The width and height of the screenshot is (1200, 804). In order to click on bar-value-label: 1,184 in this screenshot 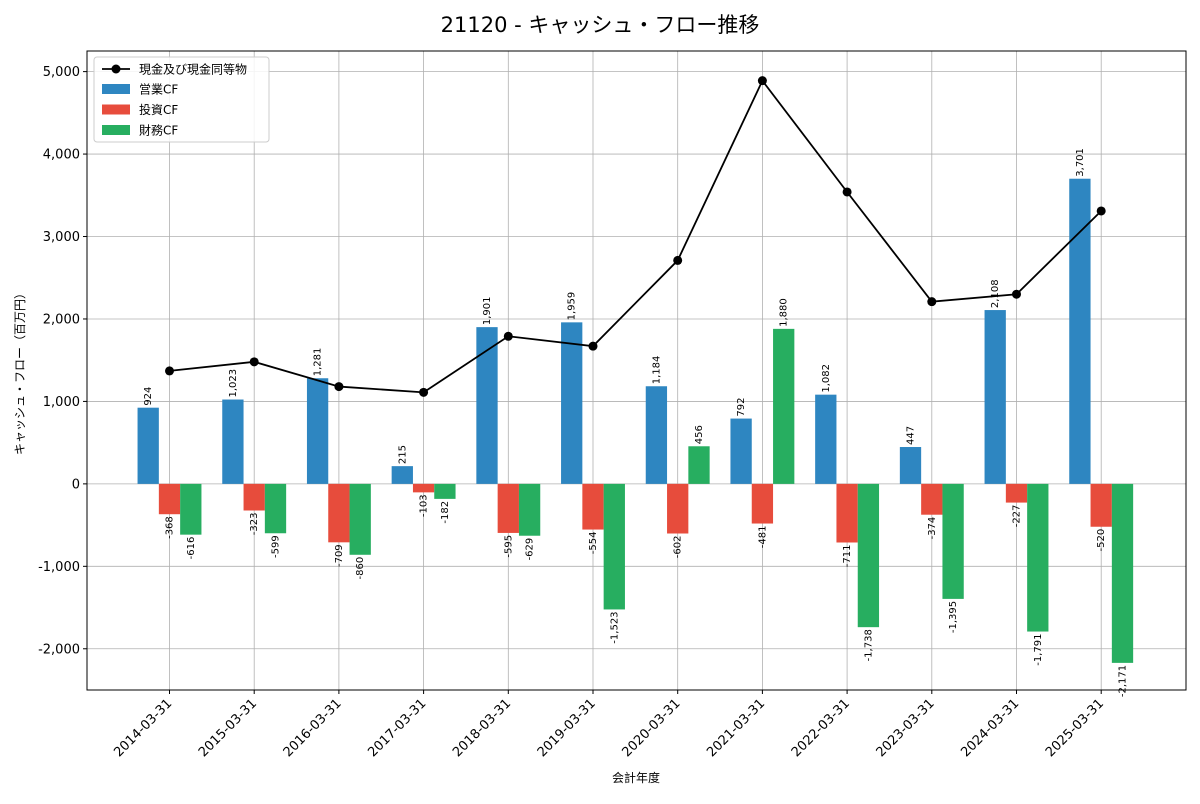, I will do `click(656, 370)`.